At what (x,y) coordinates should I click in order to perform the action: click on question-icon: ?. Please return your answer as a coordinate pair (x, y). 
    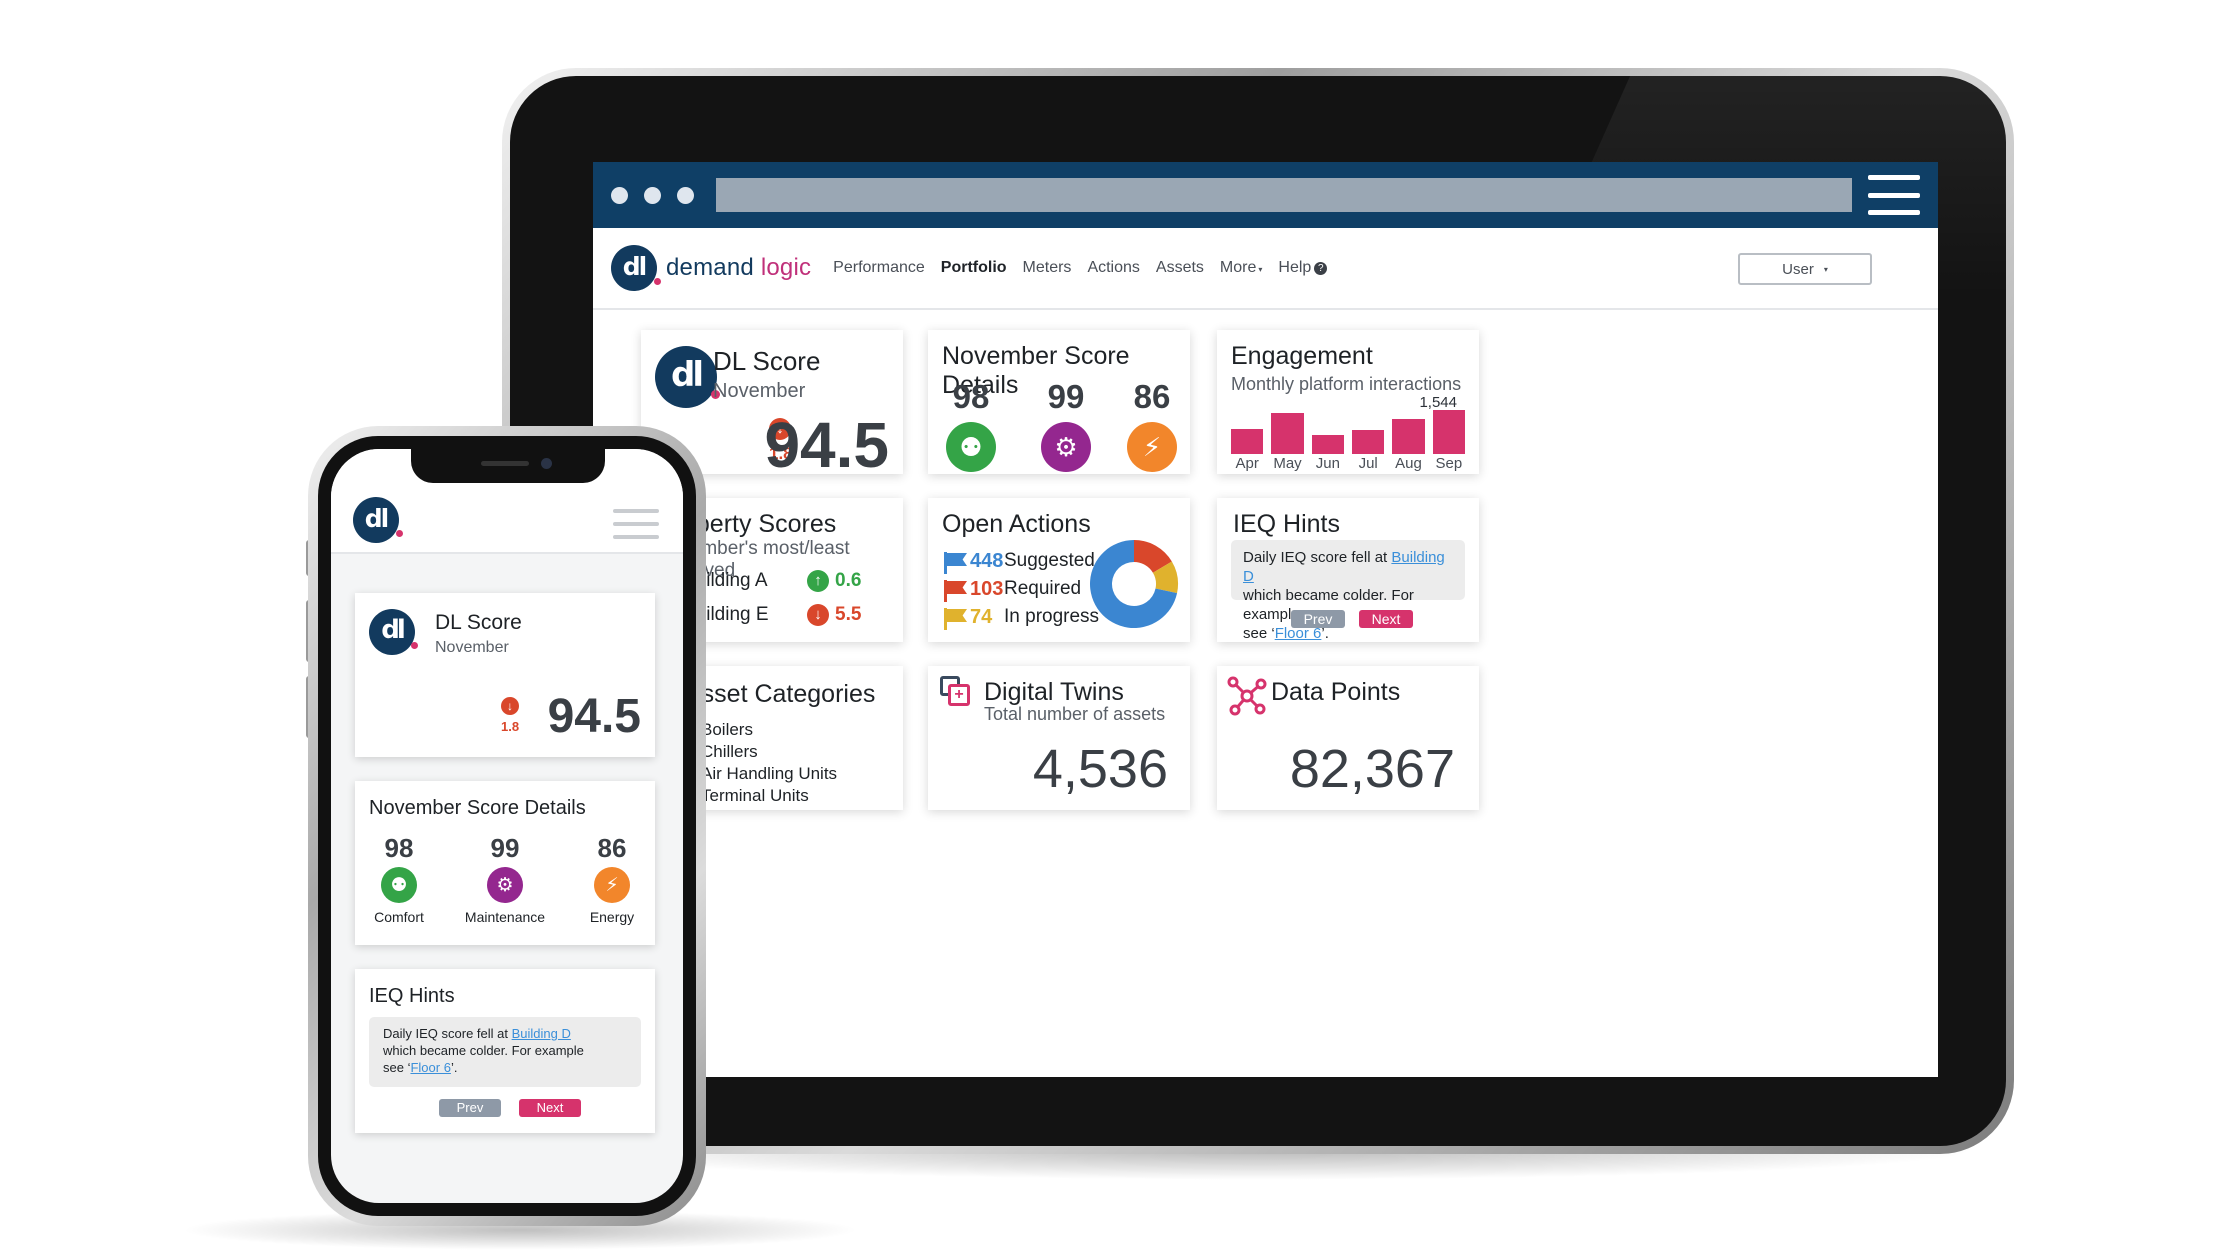
    Looking at the image, I should click on (1321, 268).